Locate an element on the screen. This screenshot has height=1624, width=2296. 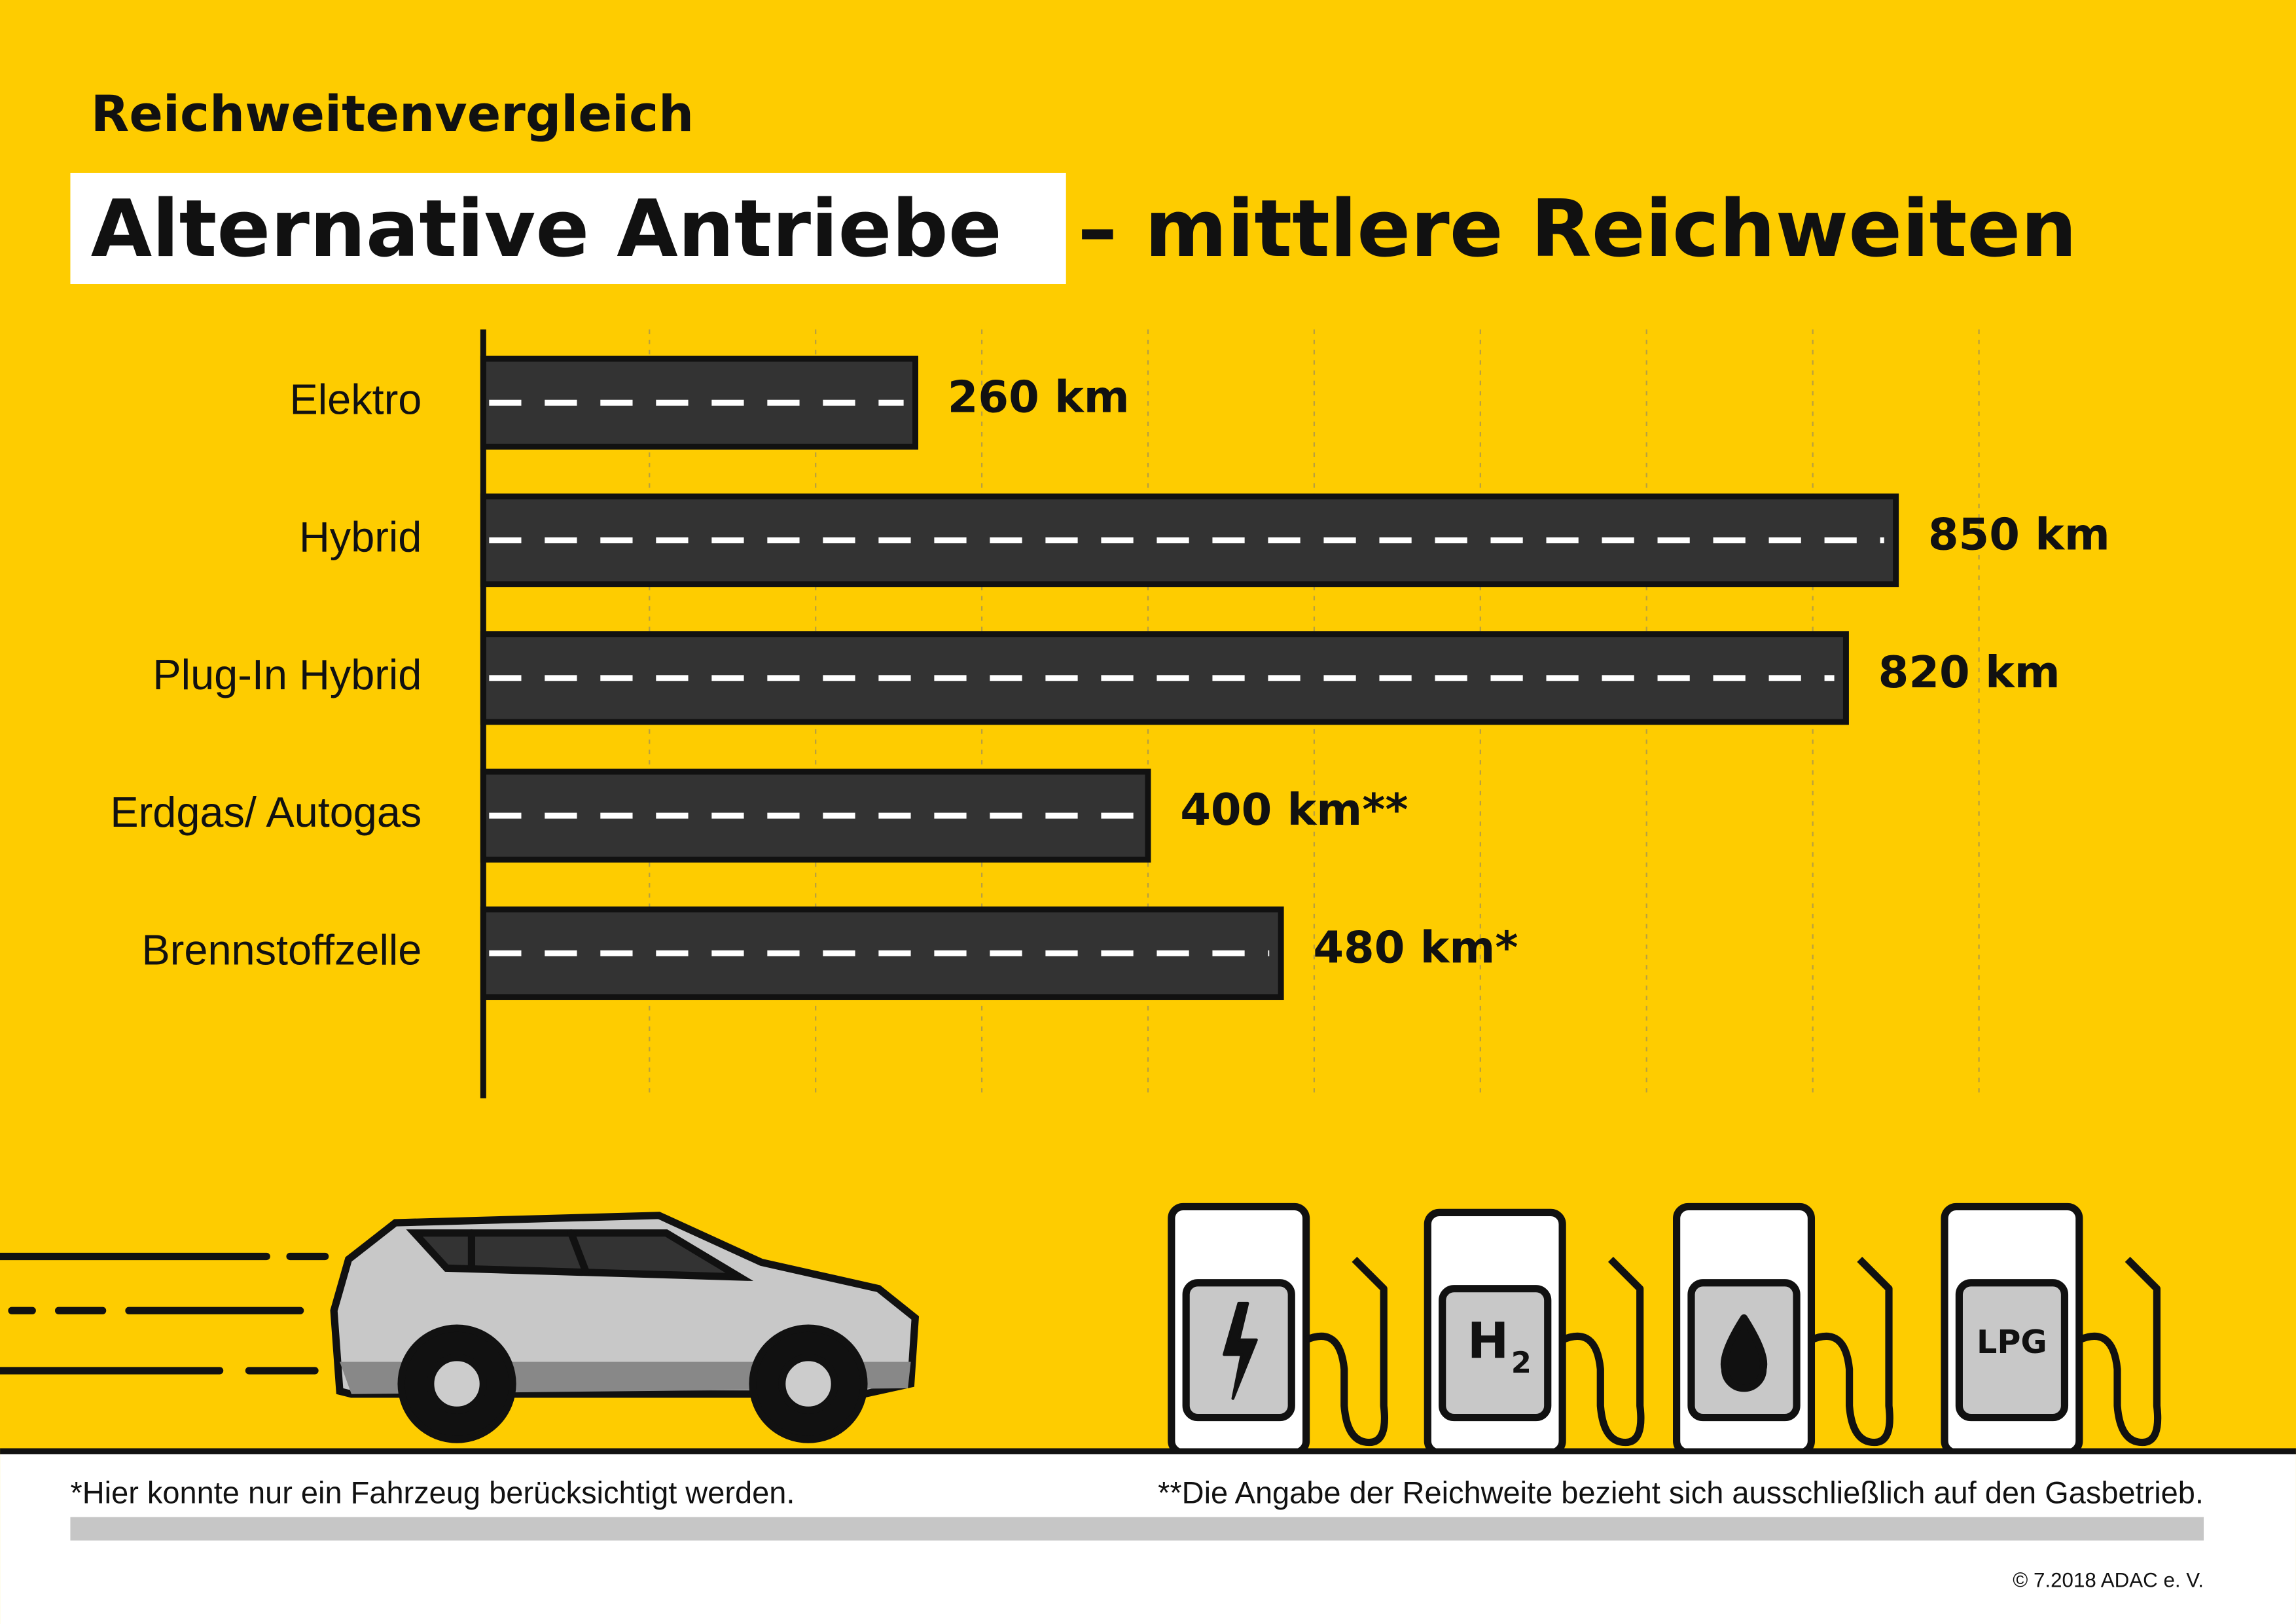
copyright: © 7.2018 ADAC e. V. is located at coordinates (2108, 1579).